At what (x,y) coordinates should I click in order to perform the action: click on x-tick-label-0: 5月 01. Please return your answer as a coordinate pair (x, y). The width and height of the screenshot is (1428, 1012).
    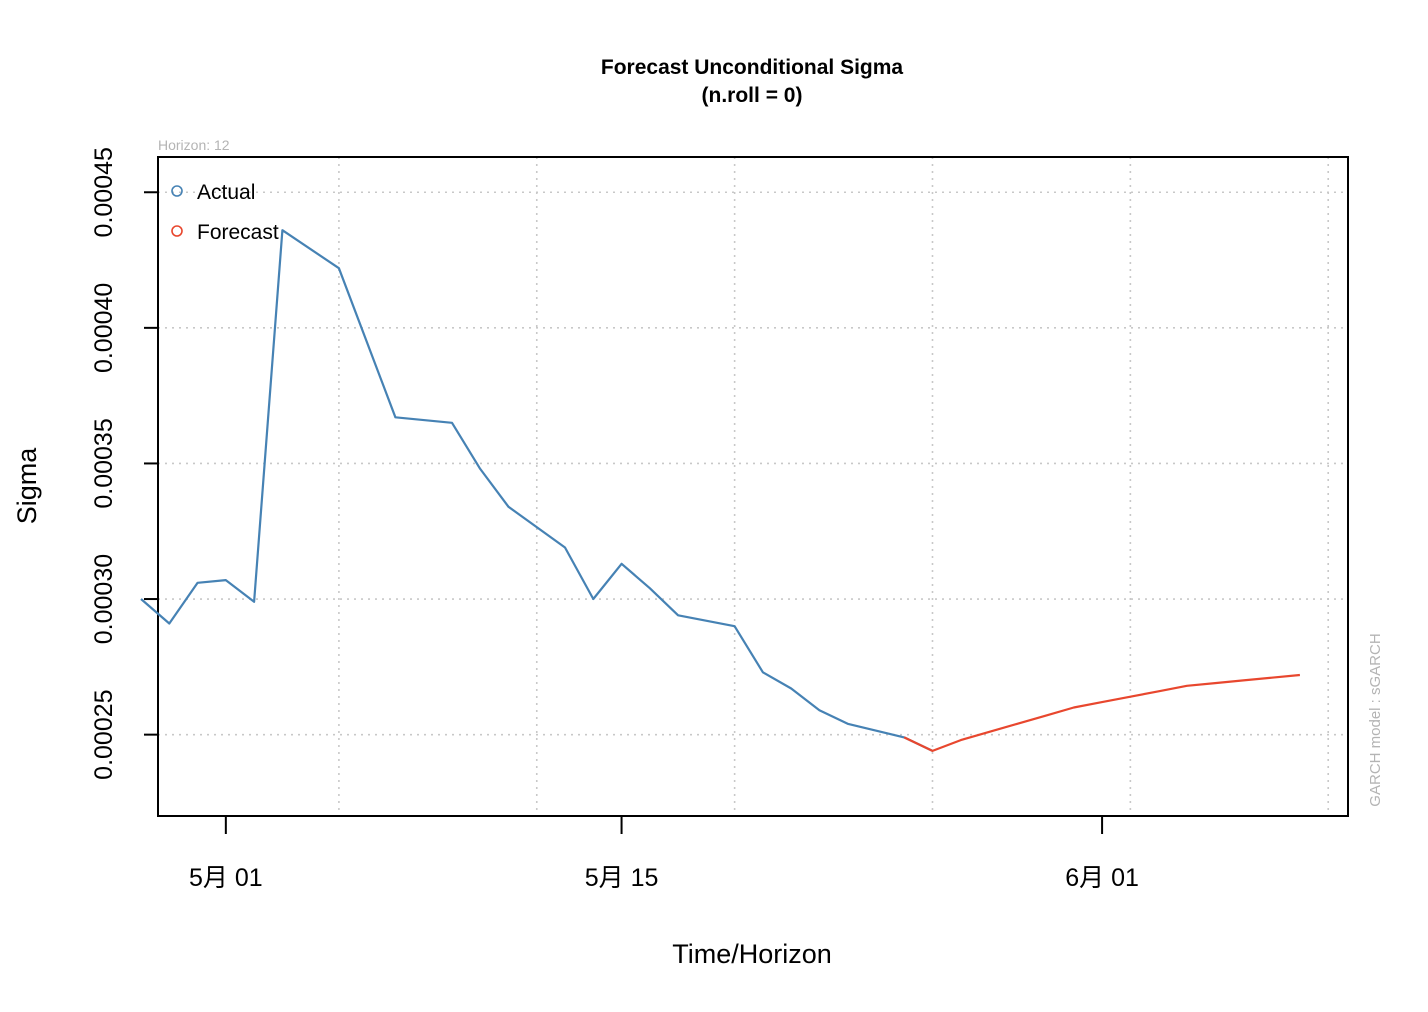
    Looking at the image, I should click on (226, 878).